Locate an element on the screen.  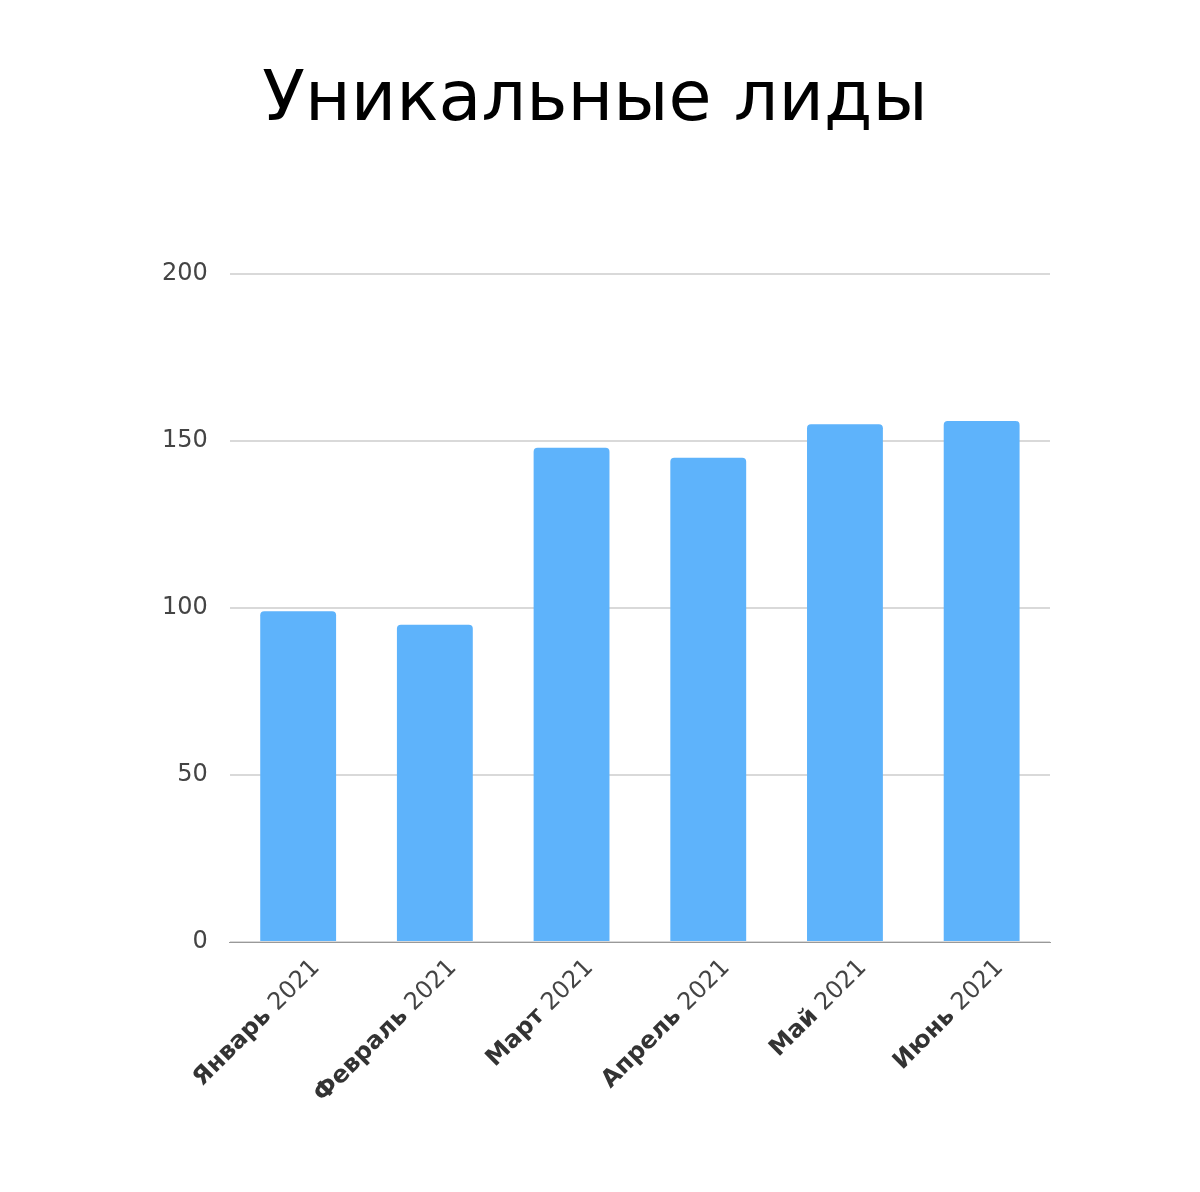
y-tick-label: 50 is located at coordinates (192, 773).